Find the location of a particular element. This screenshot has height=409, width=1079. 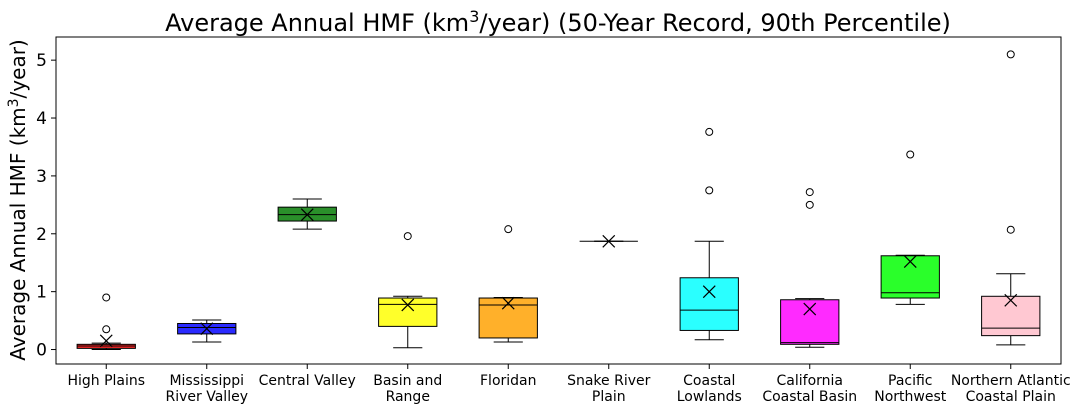

y-tick-label: 1 is located at coordinates (41, 293).